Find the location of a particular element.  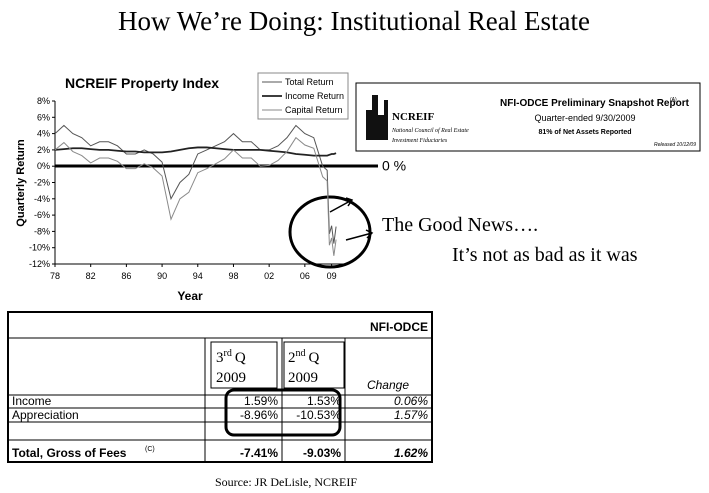

row-label: Appreciation is located at coordinates (45, 415).